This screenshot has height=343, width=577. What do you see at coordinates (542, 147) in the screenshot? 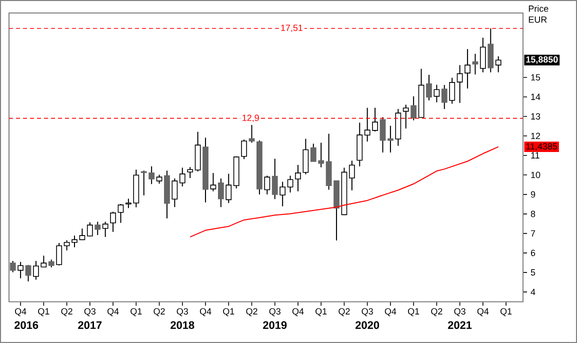
I see `text: 11,4385` at bounding box center [542, 147].